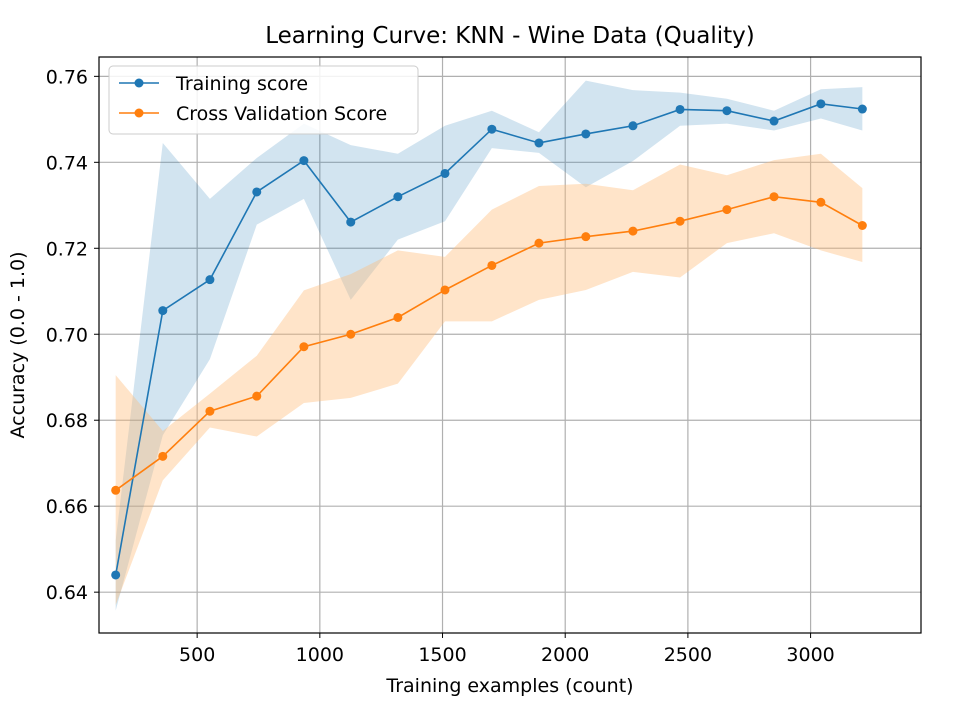  I want to click on x-tick-label: 2500, so click(688, 655).